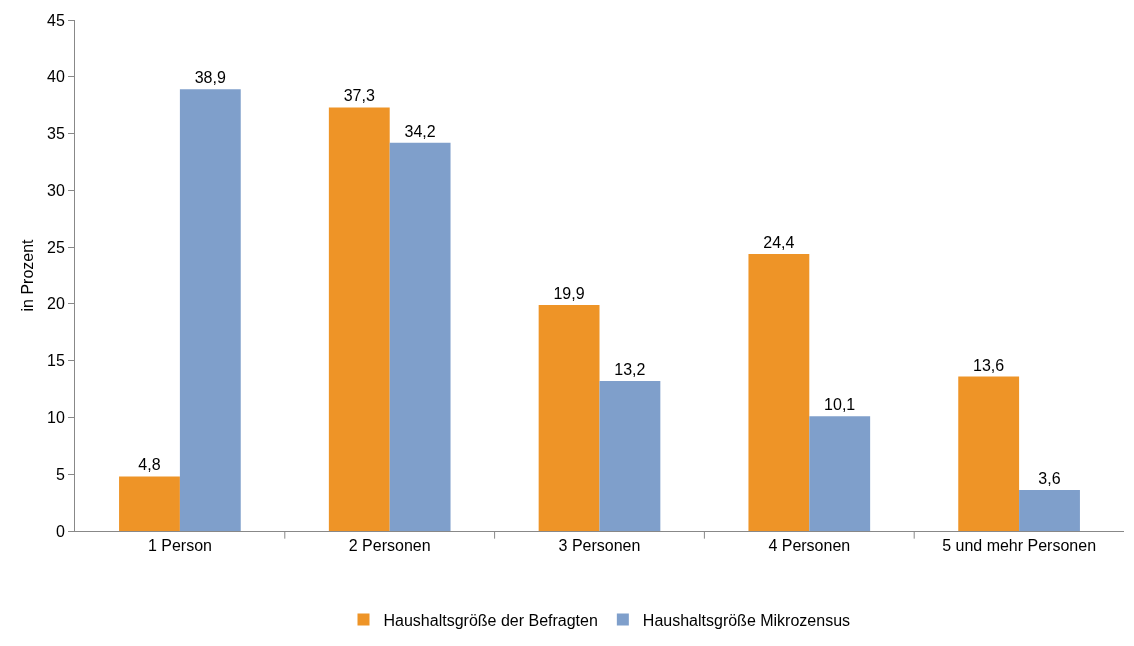  Describe the element at coordinates (179, 546) in the screenshot. I see `x-tick-label: 1 Person` at that location.